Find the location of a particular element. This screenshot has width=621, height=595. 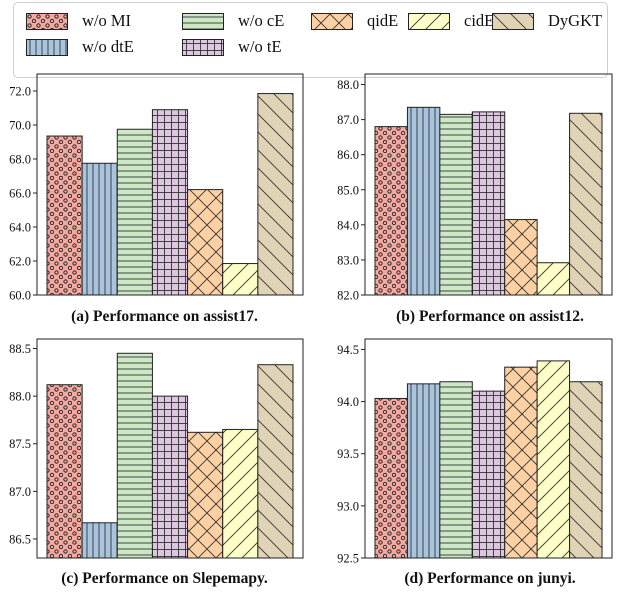

y-tick-label: 93.5 is located at coordinates (348, 454).